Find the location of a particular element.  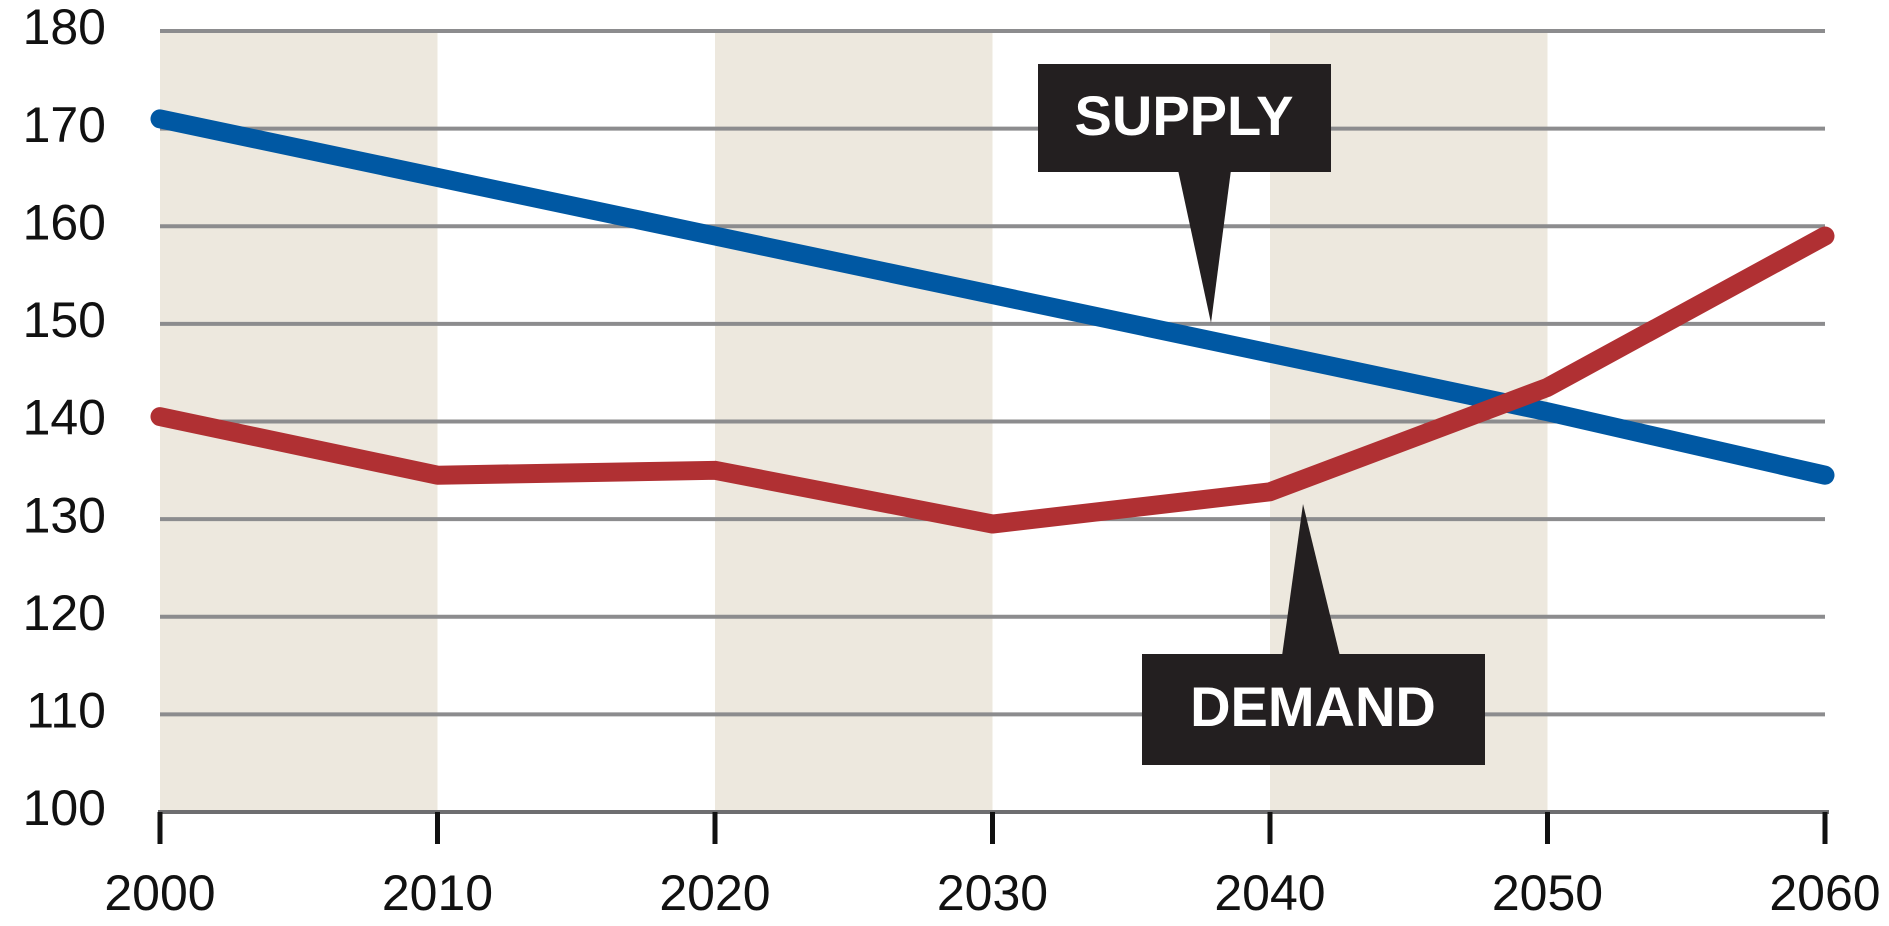

legend-entry: DEMAND is located at coordinates (1313, 634).